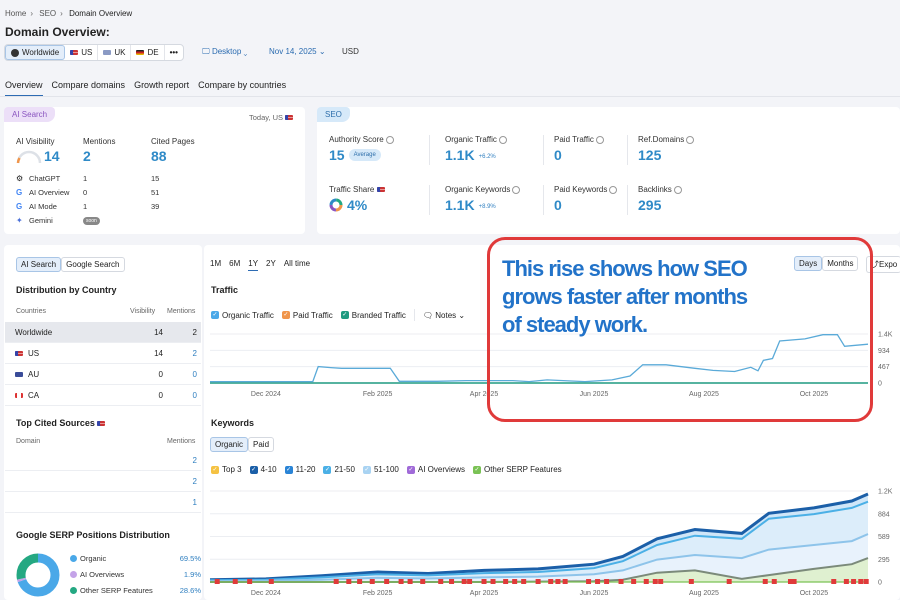 The width and height of the screenshot is (900, 600). Describe the element at coordinates (373, 315) in the screenshot. I see `legend-branded-traffic: ✓ Branded Traffic` at that location.